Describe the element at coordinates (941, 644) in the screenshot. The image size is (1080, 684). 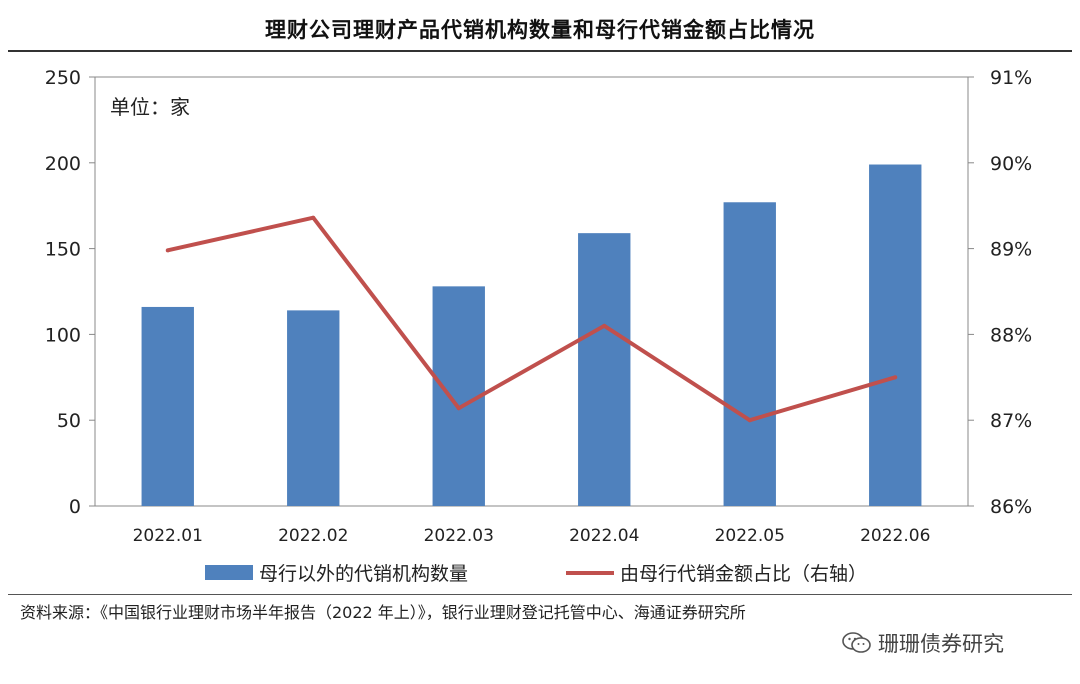
I see `watermark-text: 珊珊债券研究` at that location.